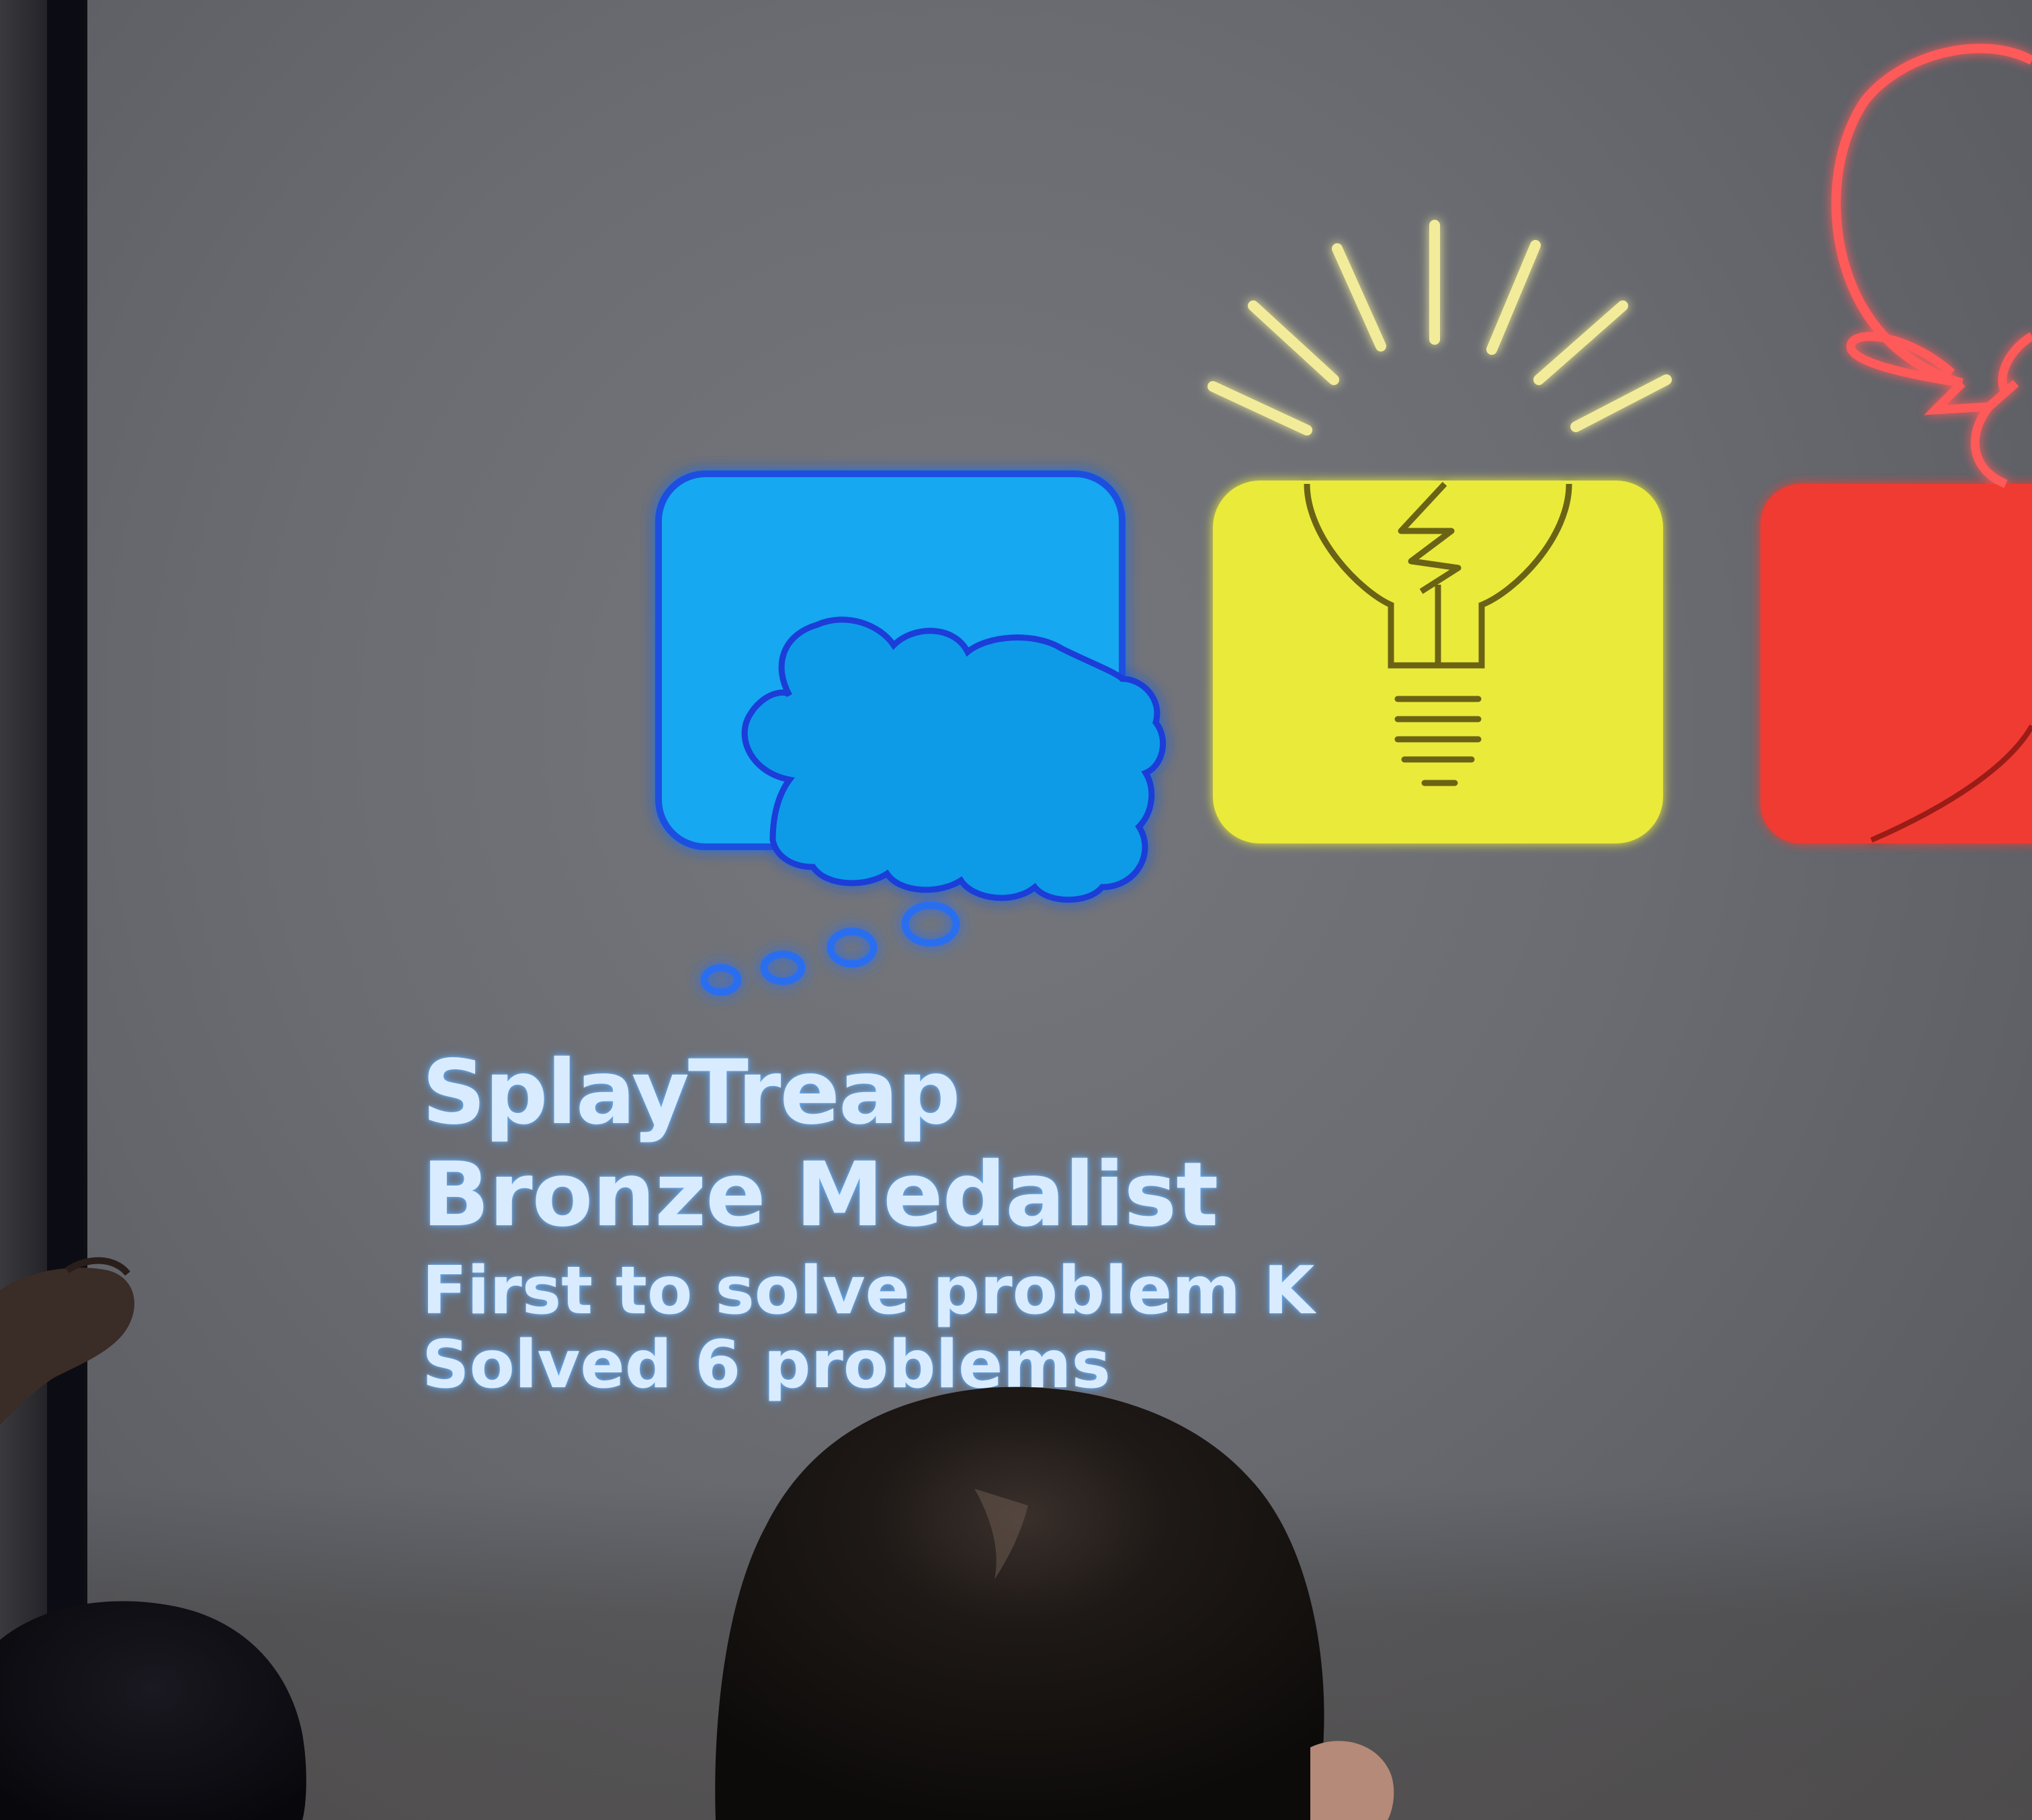 Image resolution: width=2032 pixels, height=1820 pixels. Describe the element at coordinates (153, 1711) in the screenshot. I see `audience-head-left` at that location.